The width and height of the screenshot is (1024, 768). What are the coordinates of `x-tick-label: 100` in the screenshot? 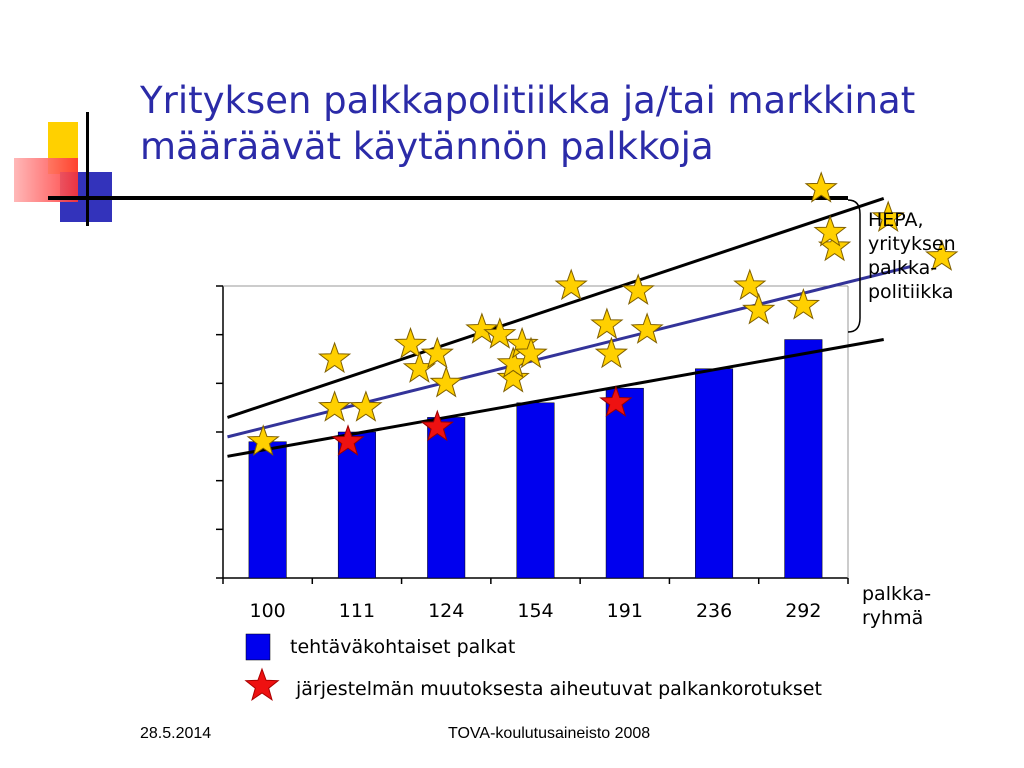 It's located at (268, 611).